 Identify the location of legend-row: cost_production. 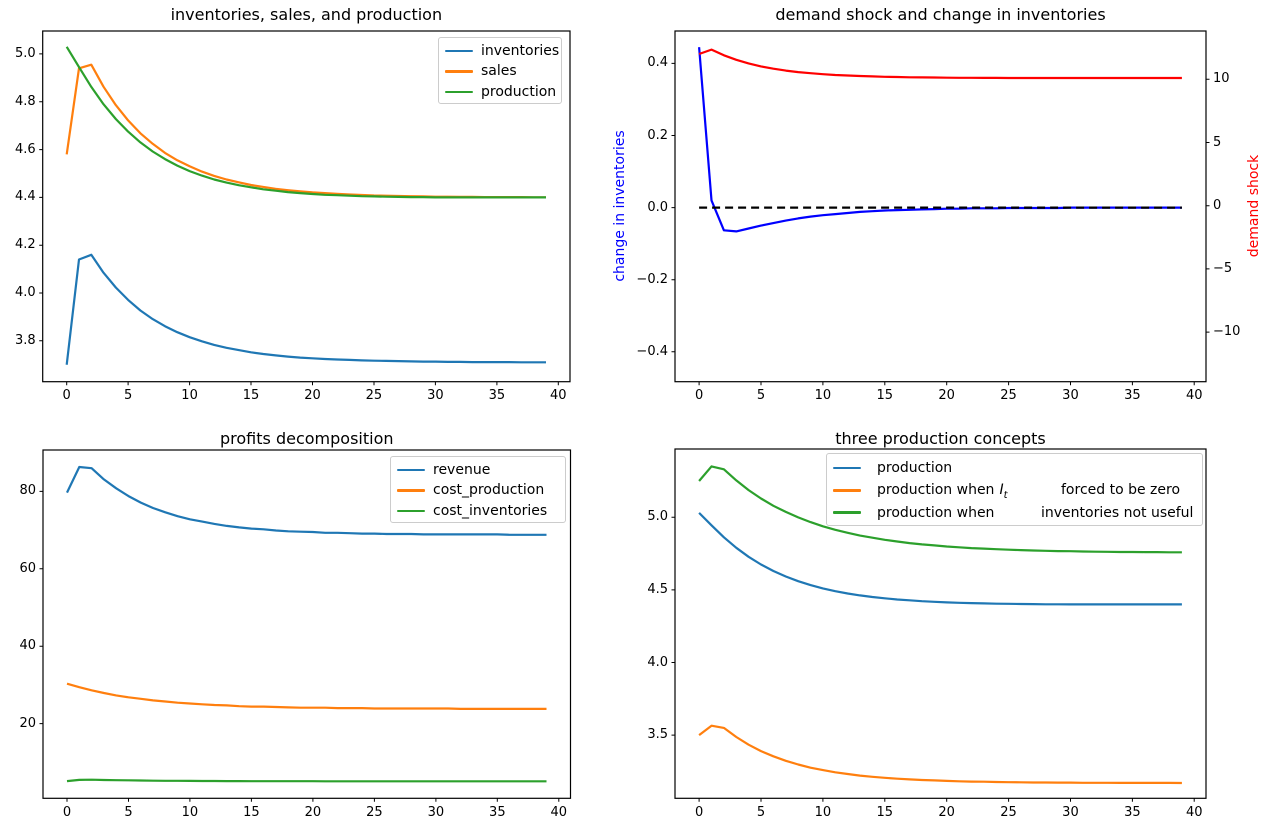
(478, 490).